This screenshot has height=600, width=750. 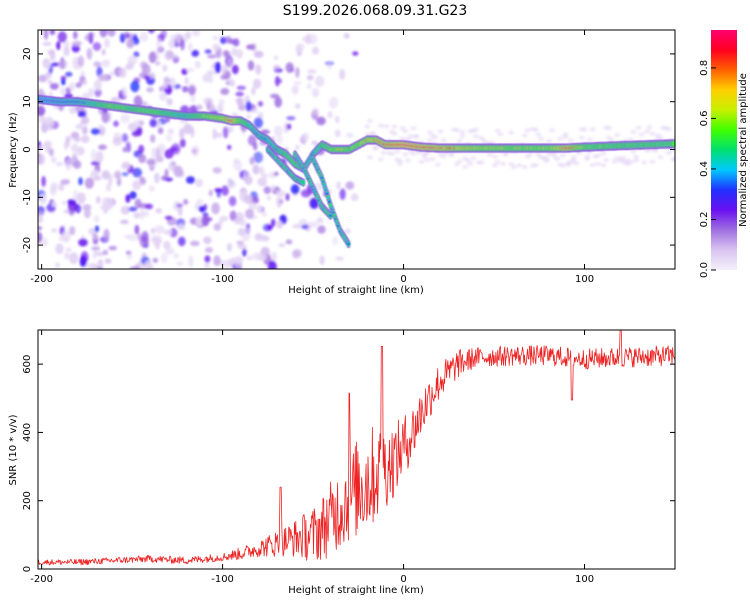 I want to click on spectrogram-x-tick-label: -200, so click(x=41, y=279).